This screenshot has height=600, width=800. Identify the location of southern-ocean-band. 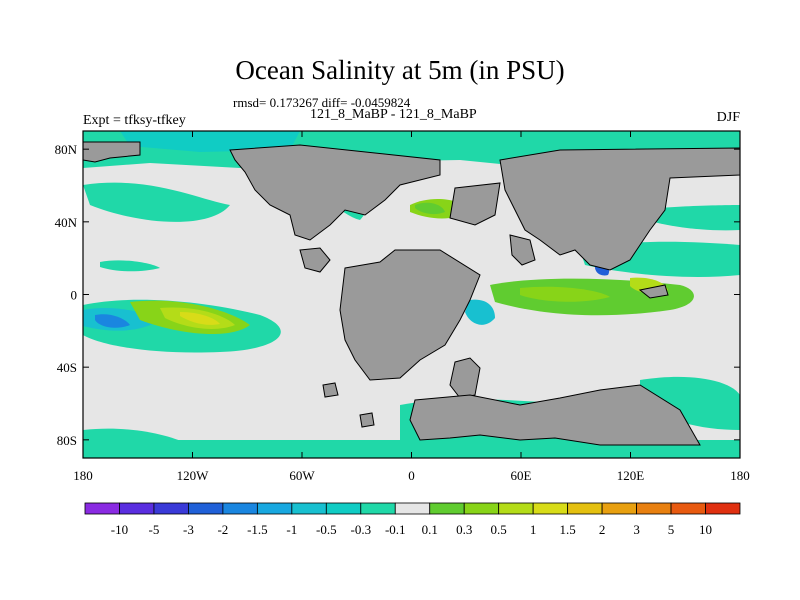
(411, 449).